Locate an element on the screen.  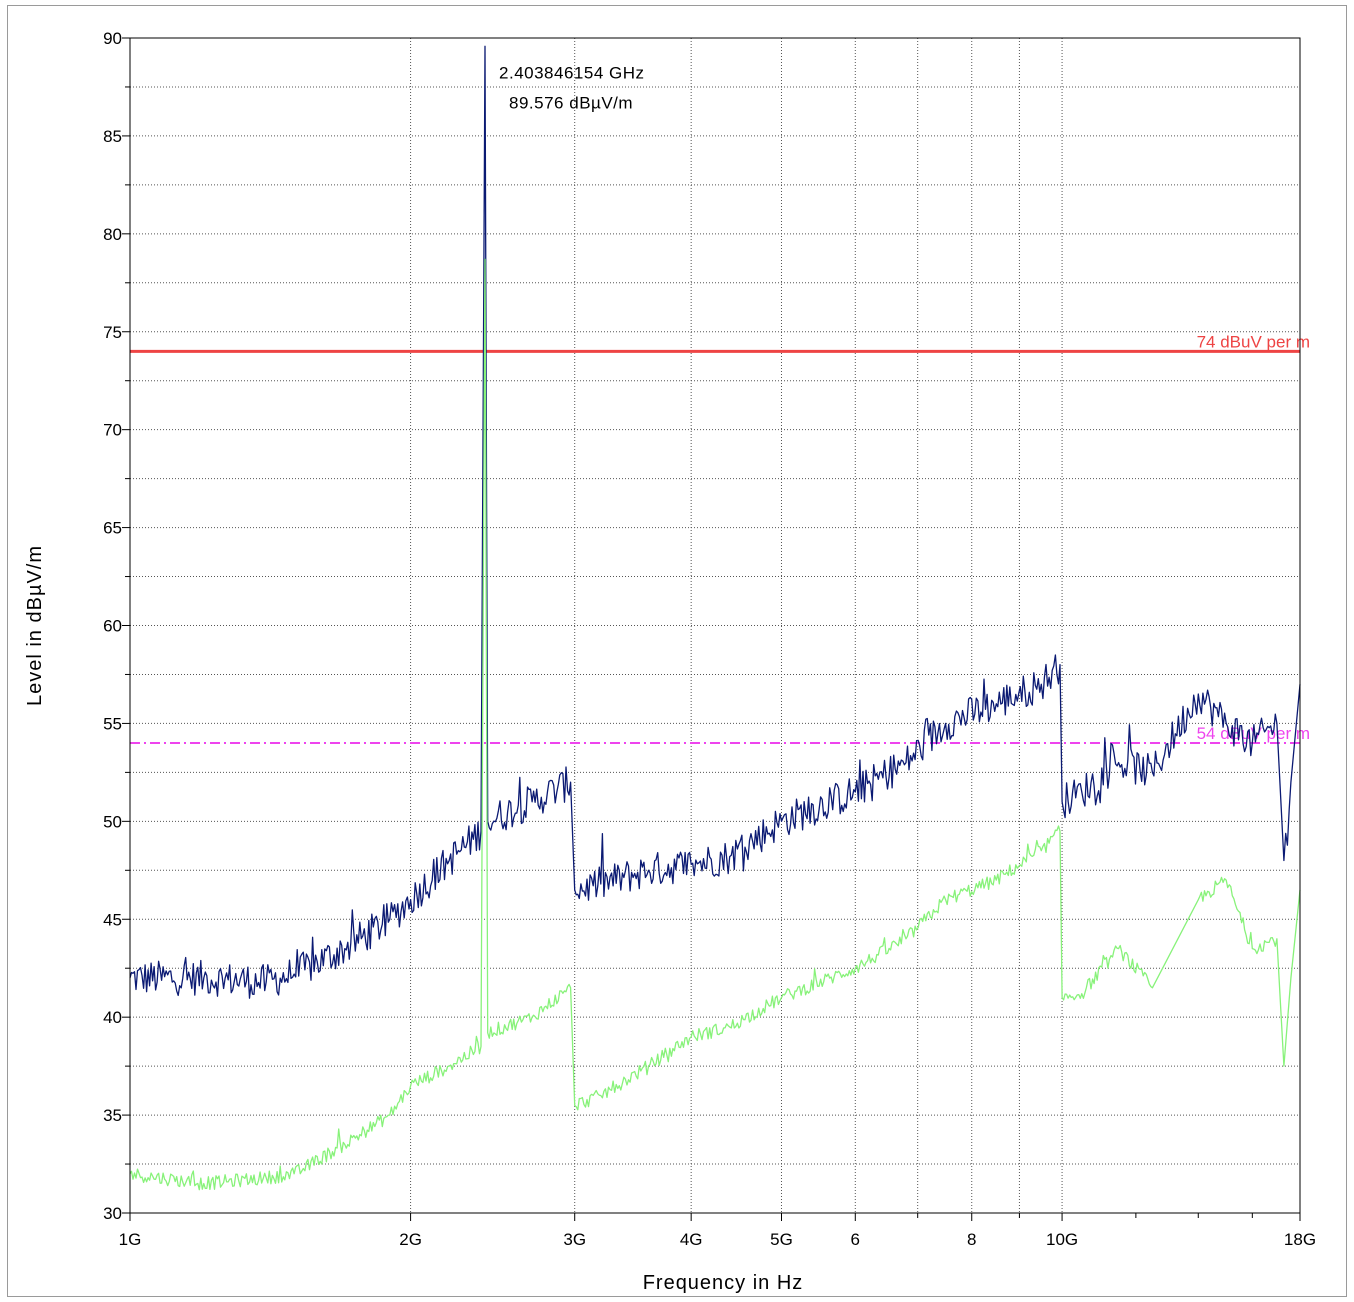
y-axis-title: Level in dBµV/m is located at coordinates (35, 625).